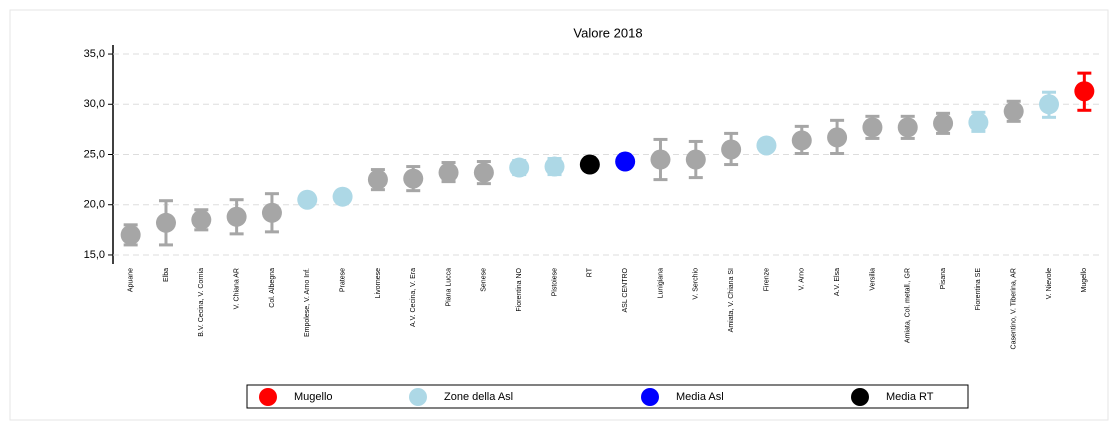 Image resolution: width=1118 pixels, height=423 pixels. Describe the element at coordinates (94, 154) in the screenshot. I see `y-tick-label: 25,0` at that location.